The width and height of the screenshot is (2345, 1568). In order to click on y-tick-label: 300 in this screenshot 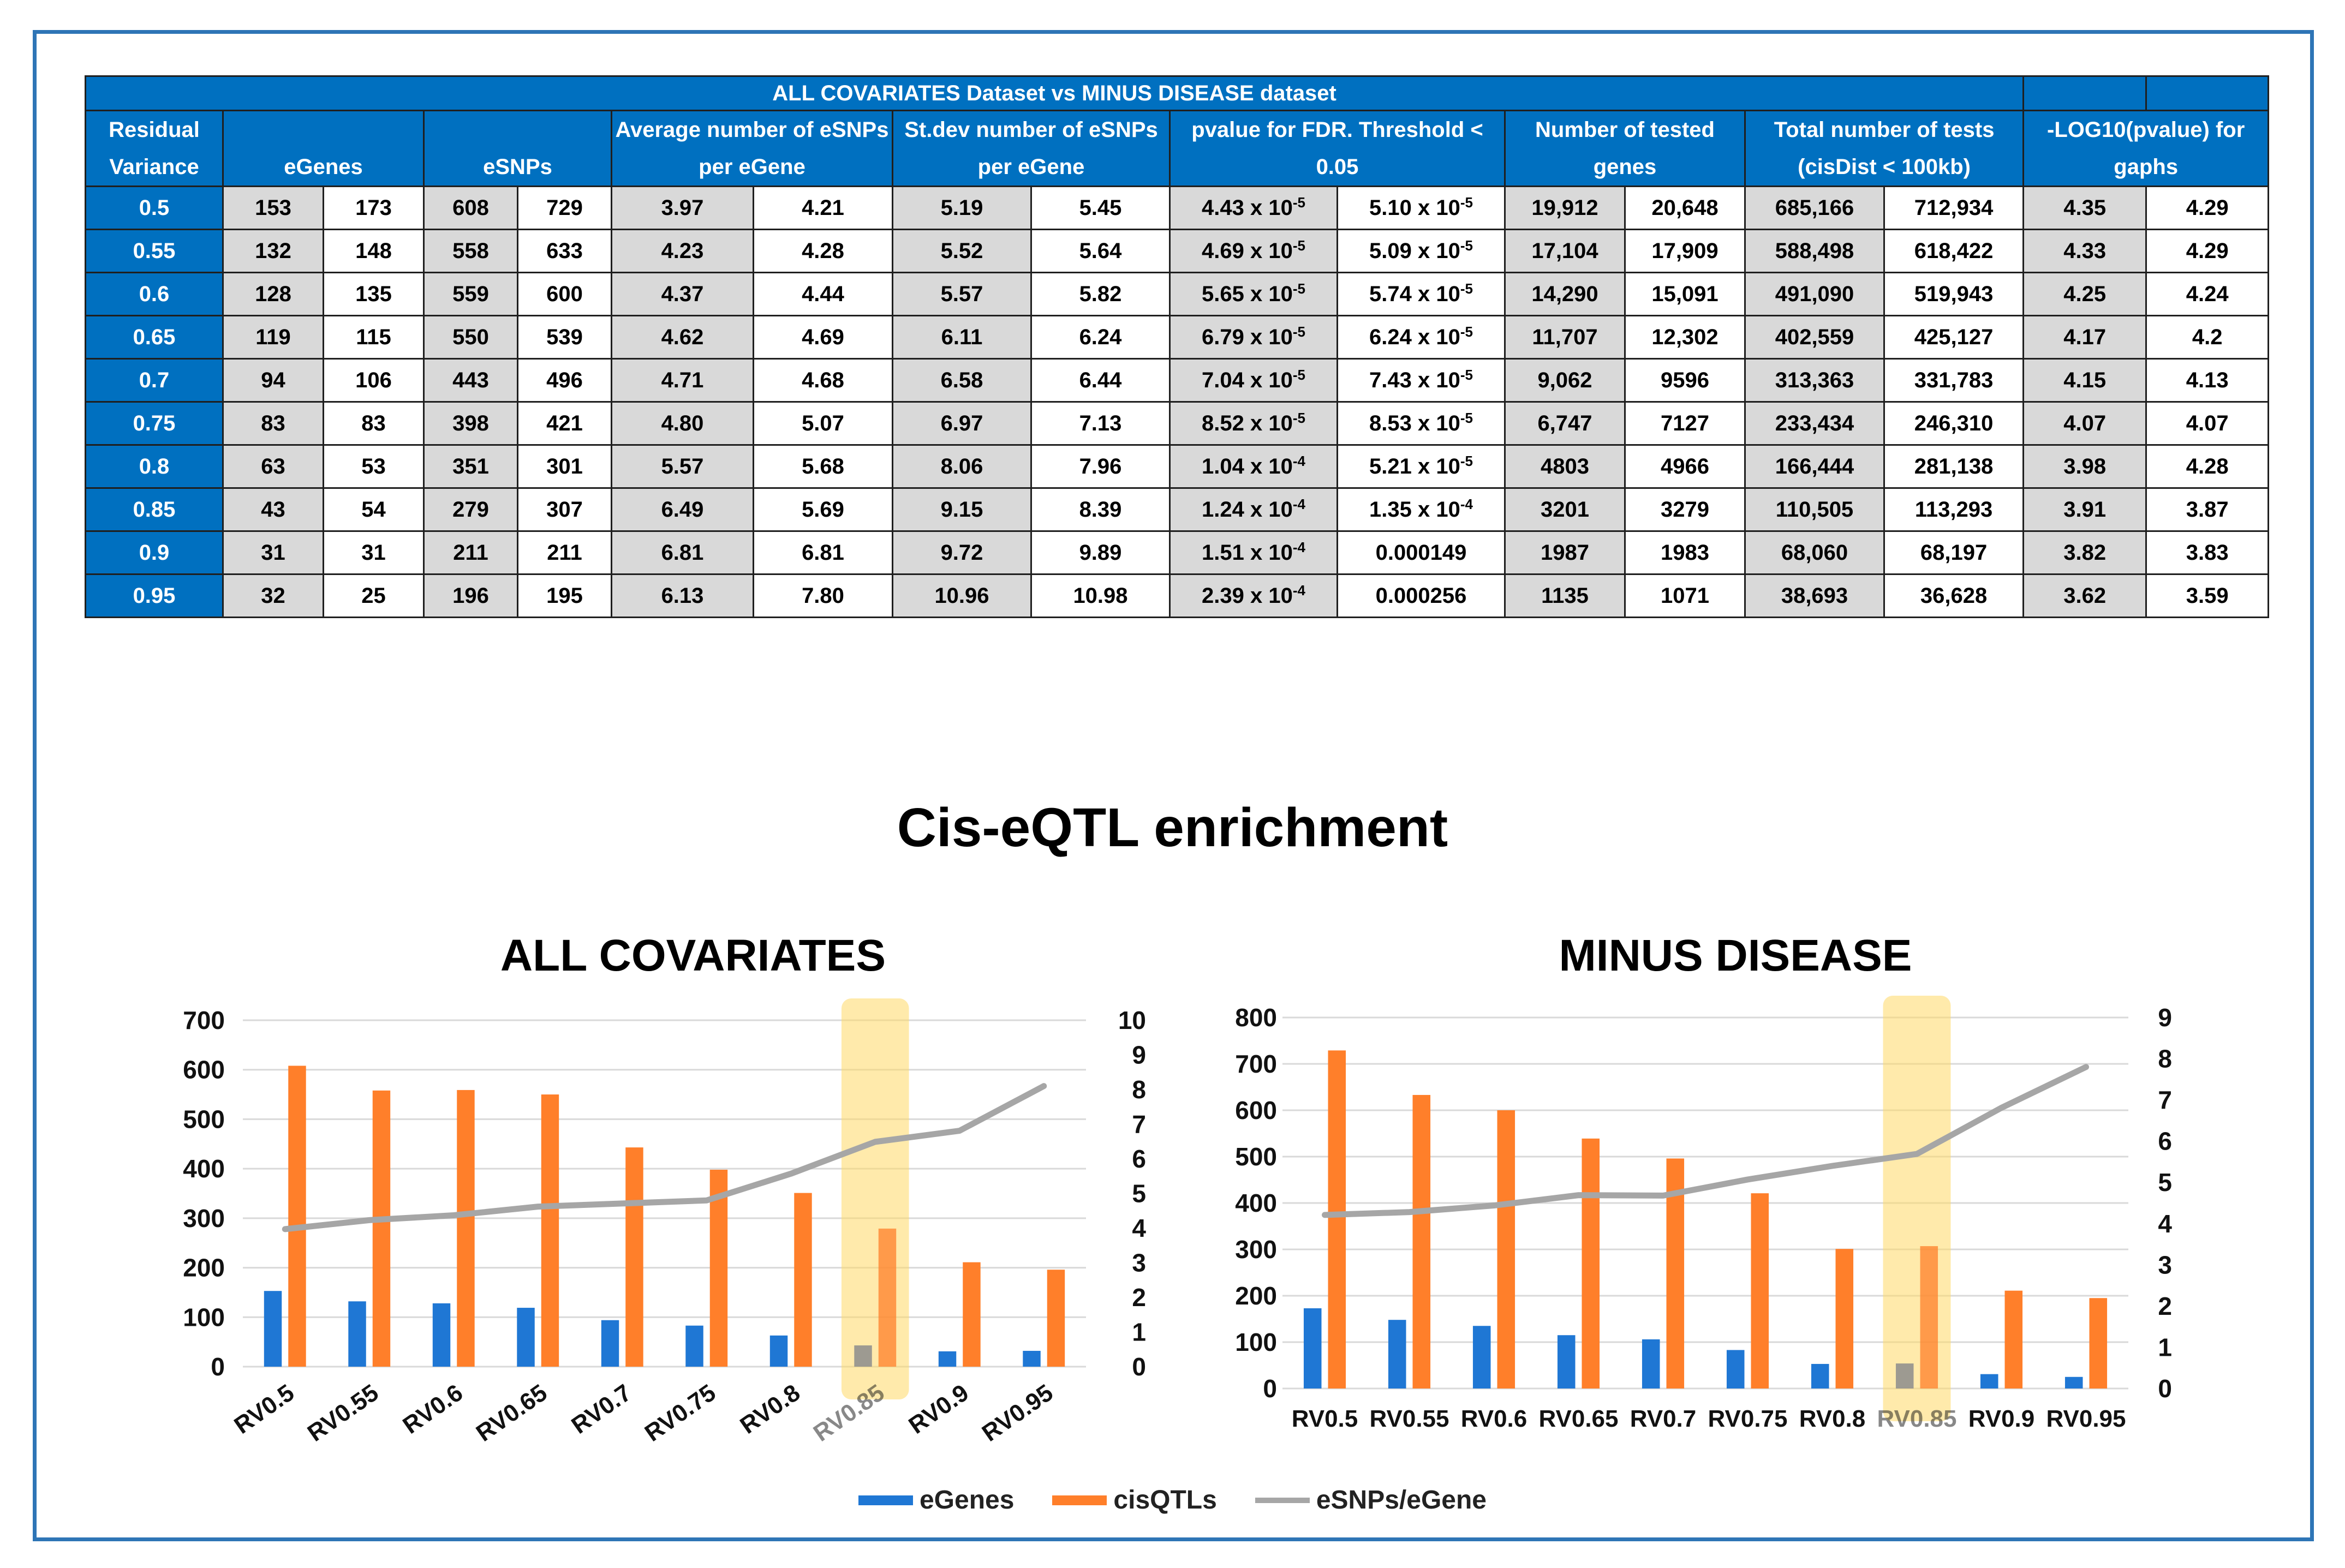, I will do `click(1256, 1249)`.